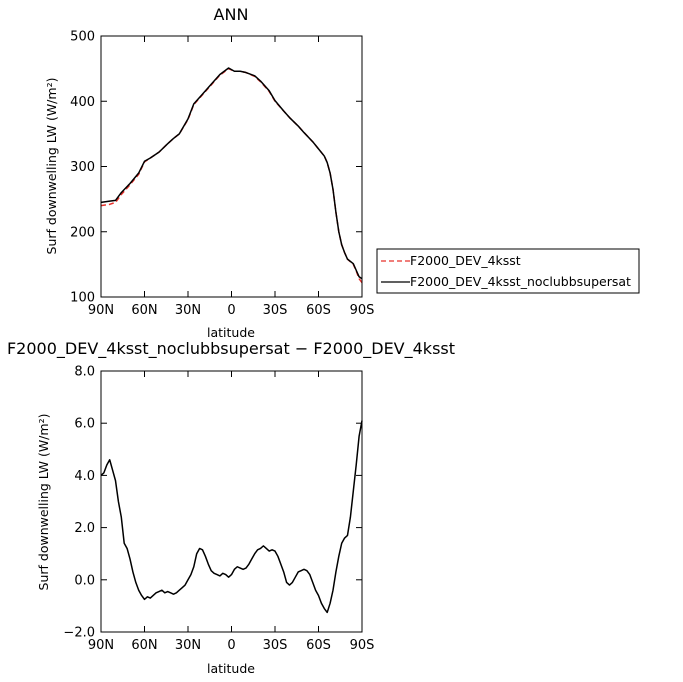 The image size is (683, 682). Describe the element at coordinates (84, 424) in the screenshot. I see `y-tick-label: 6.0` at that location.